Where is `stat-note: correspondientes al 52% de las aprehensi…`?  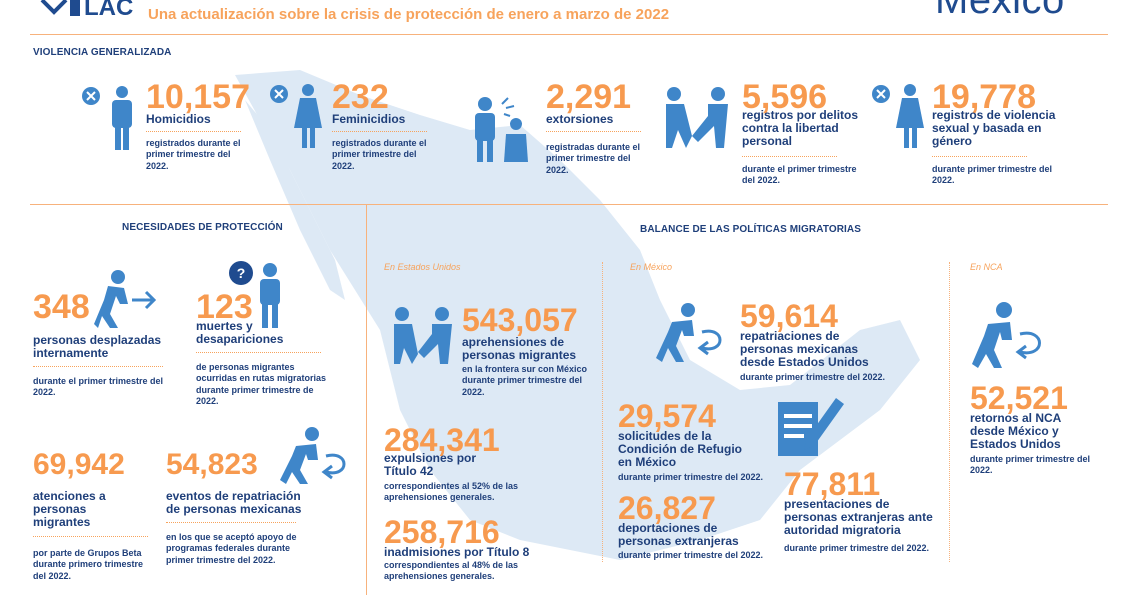 stat-note: correspondientes al 52% de las aprehensi… is located at coordinates (451, 492).